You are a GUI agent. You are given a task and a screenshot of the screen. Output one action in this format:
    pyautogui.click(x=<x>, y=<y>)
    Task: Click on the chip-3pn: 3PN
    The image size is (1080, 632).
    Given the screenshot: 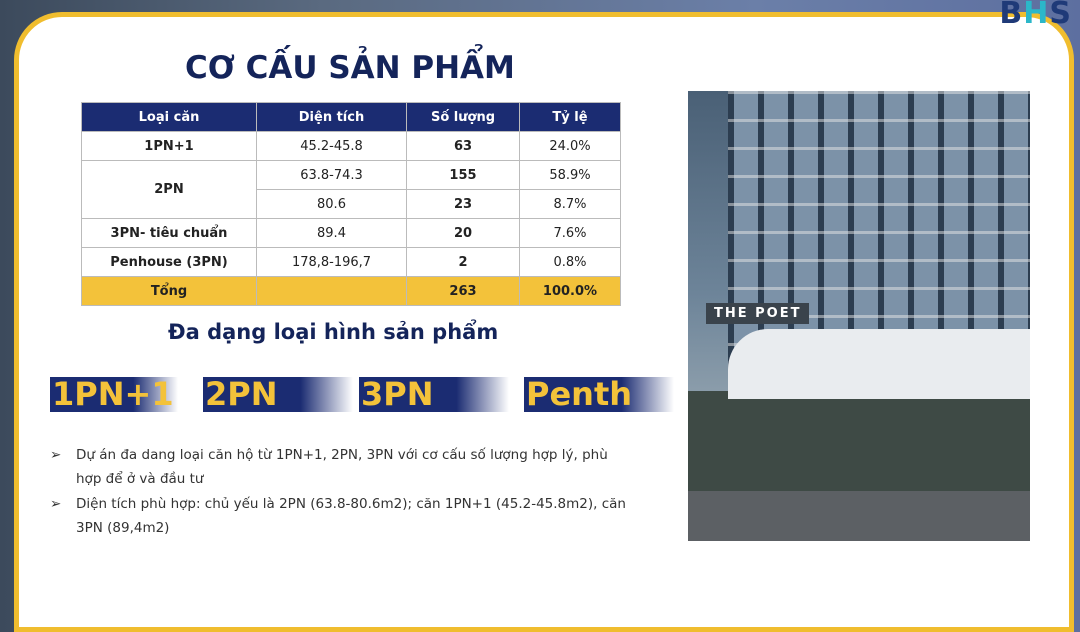 What is the action you would take?
    pyautogui.click(x=434, y=394)
    